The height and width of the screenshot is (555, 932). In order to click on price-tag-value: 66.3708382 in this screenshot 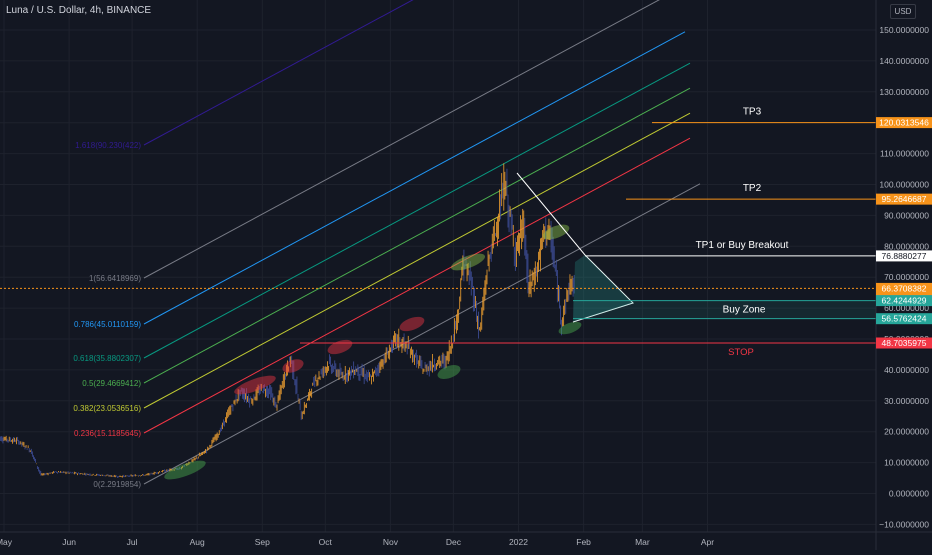, I will do `click(904, 288)`.